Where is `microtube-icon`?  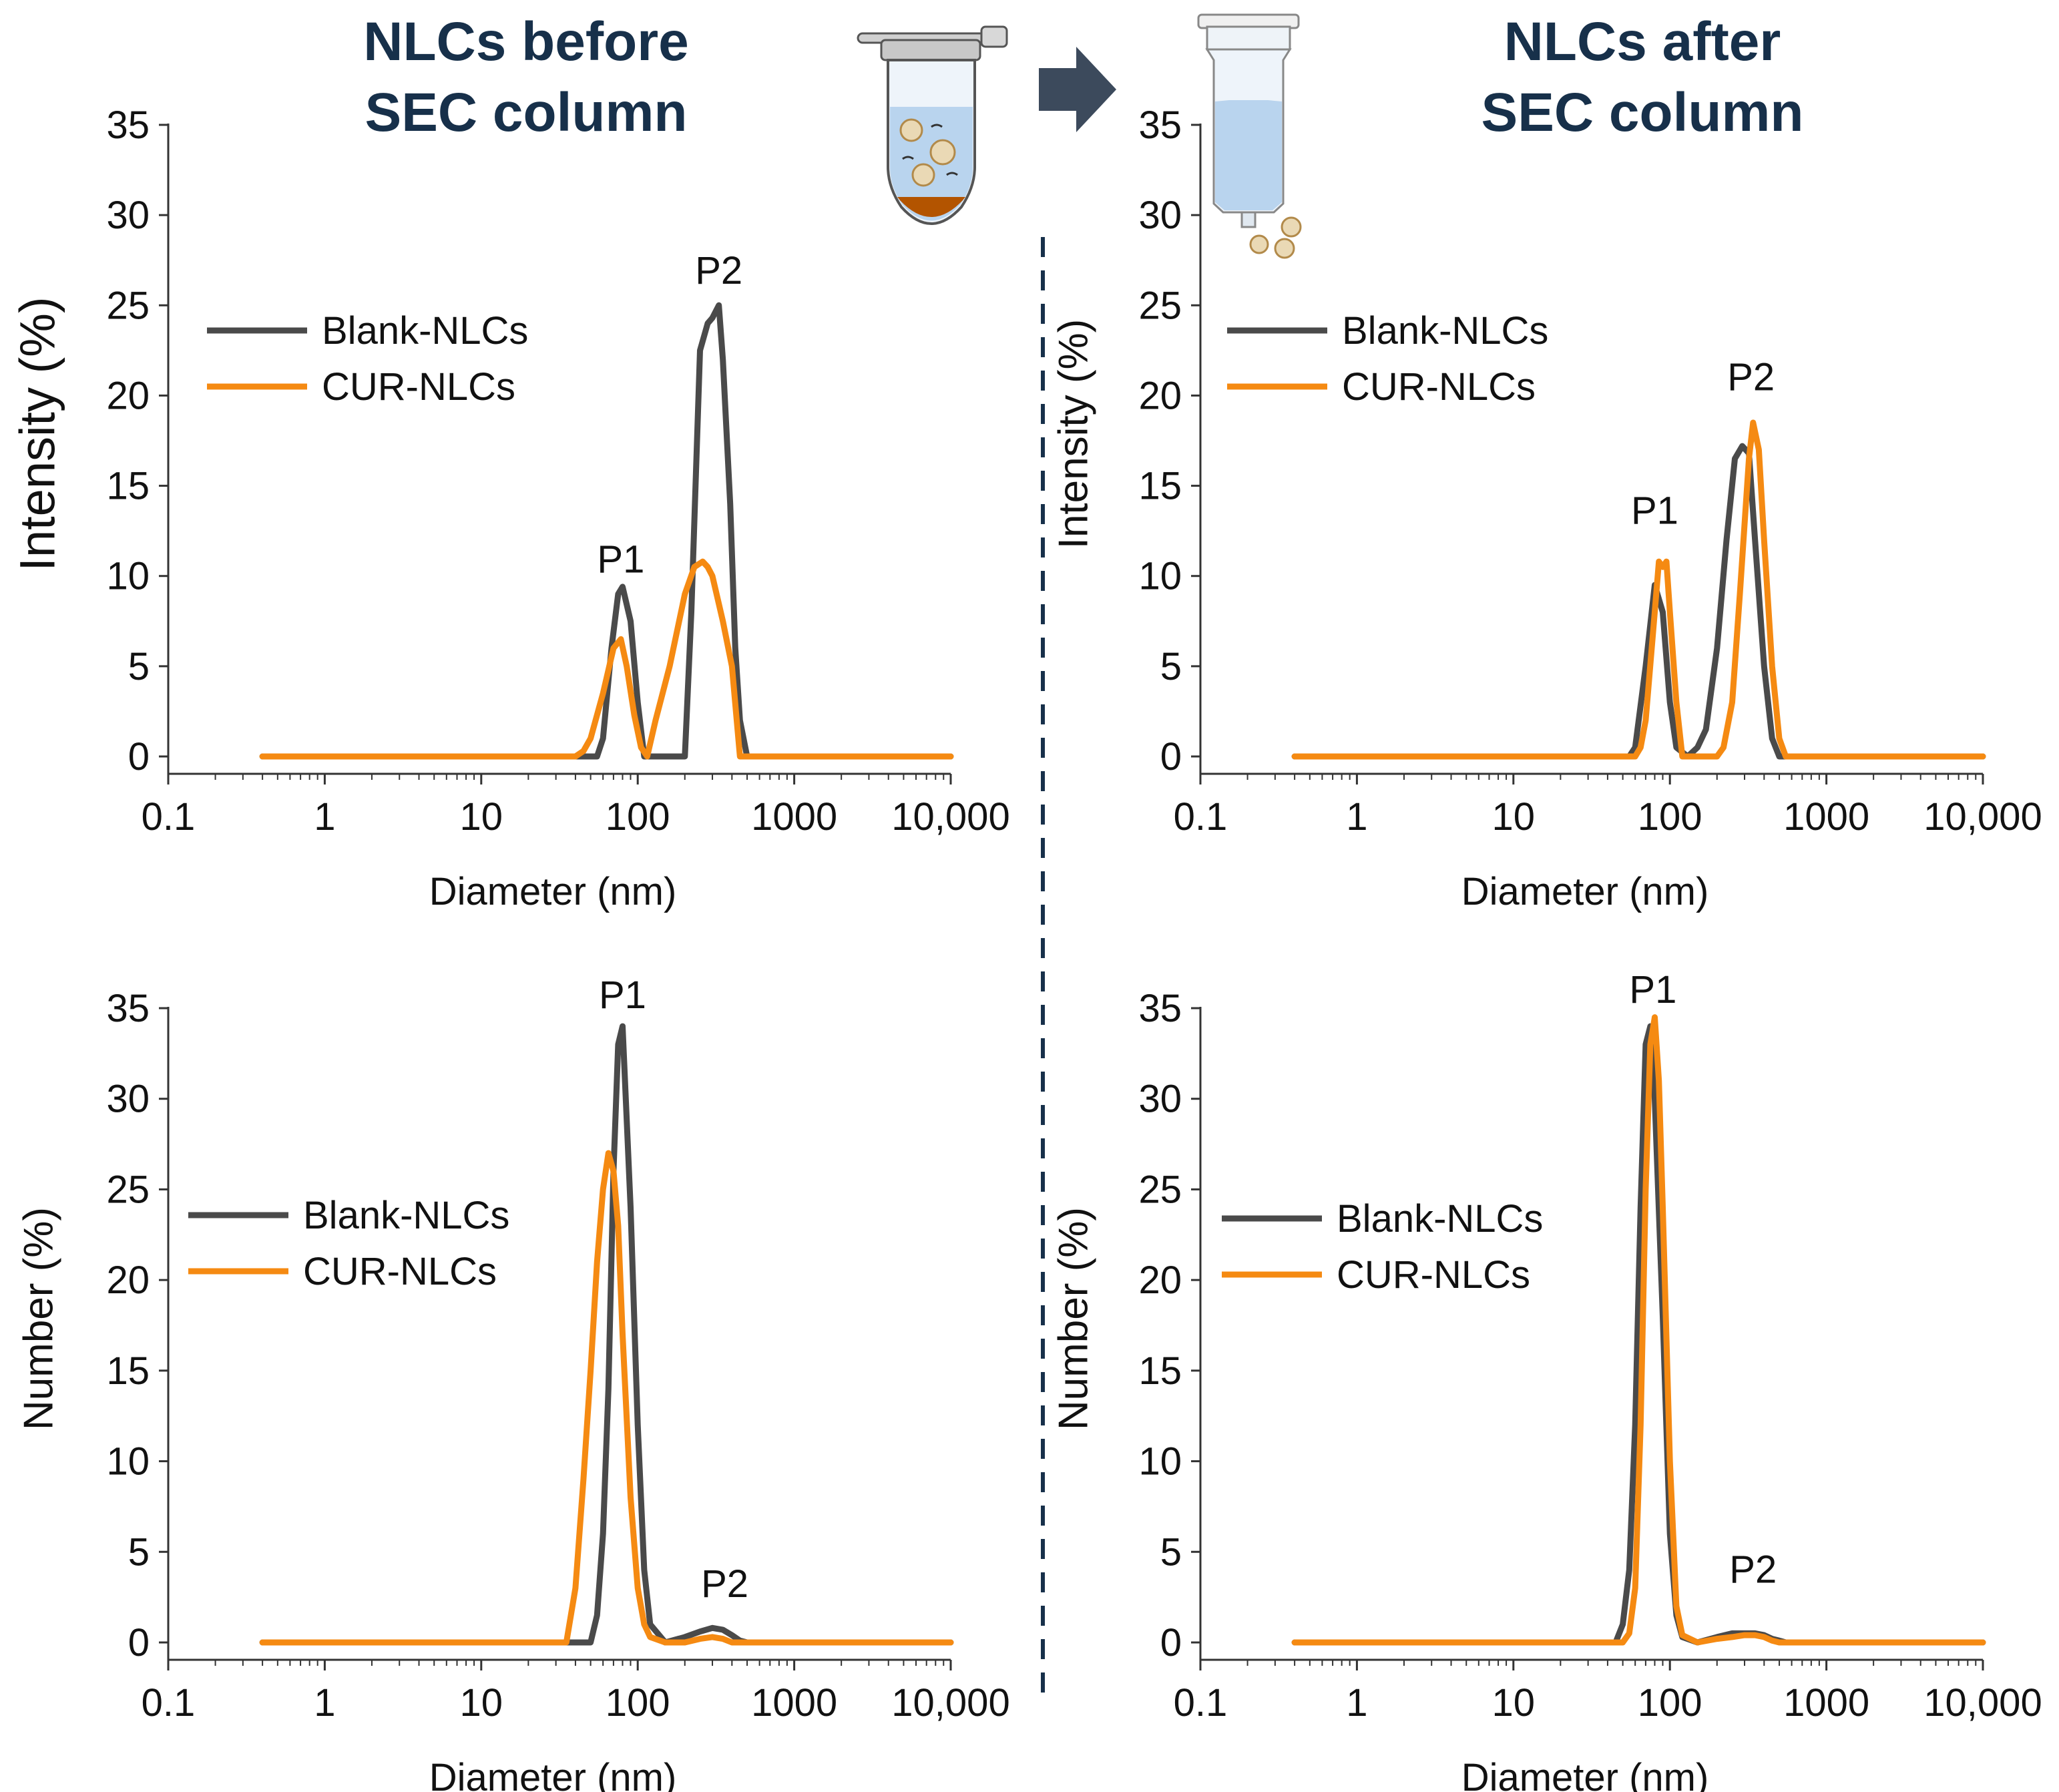
microtube-icon is located at coordinates (932, 125).